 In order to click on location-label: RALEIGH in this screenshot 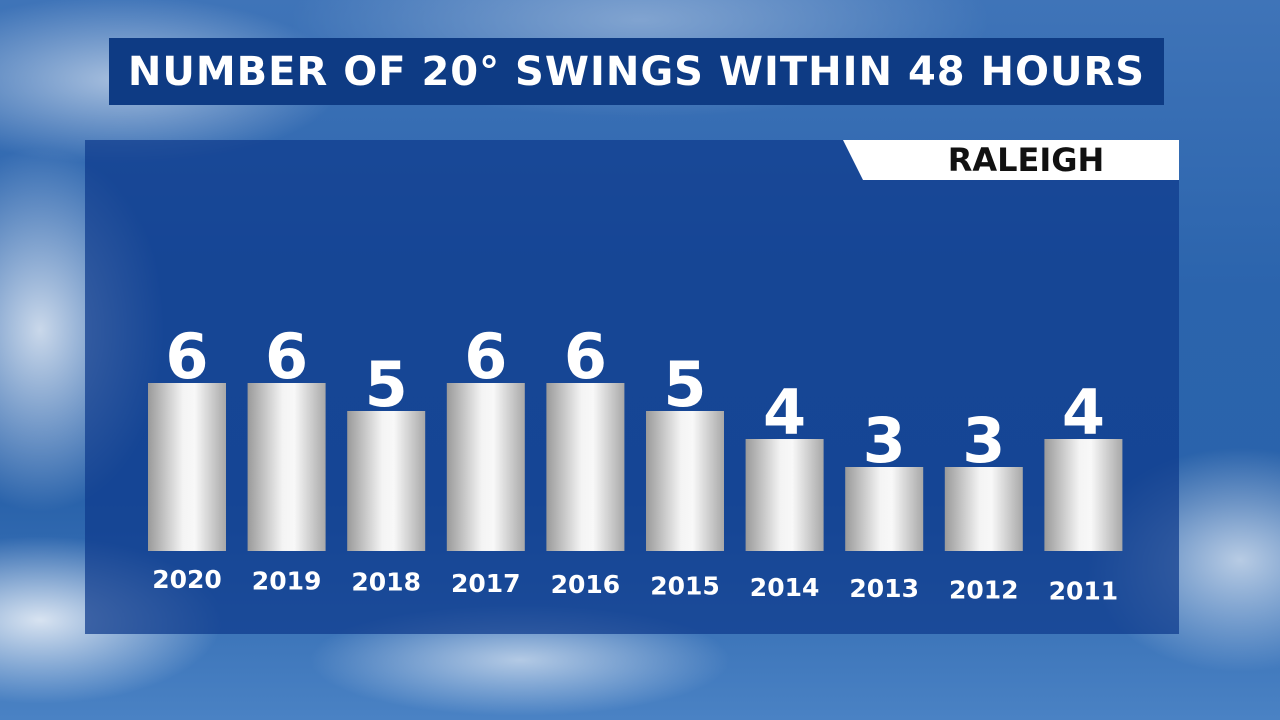, I will do `click(1026, 160)`.